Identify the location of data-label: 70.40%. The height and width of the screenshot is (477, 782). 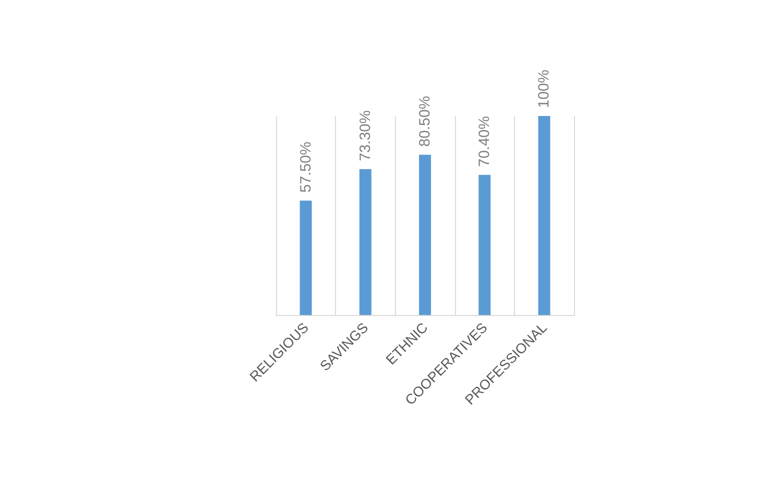
(485, 141).